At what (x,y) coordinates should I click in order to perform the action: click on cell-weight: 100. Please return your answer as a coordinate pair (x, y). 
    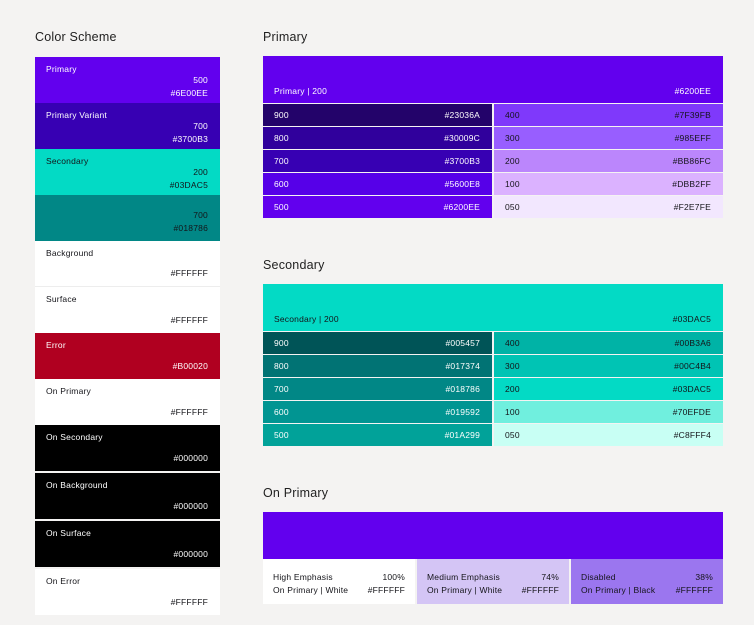
    Looking at the image, I should click on (512, 184).